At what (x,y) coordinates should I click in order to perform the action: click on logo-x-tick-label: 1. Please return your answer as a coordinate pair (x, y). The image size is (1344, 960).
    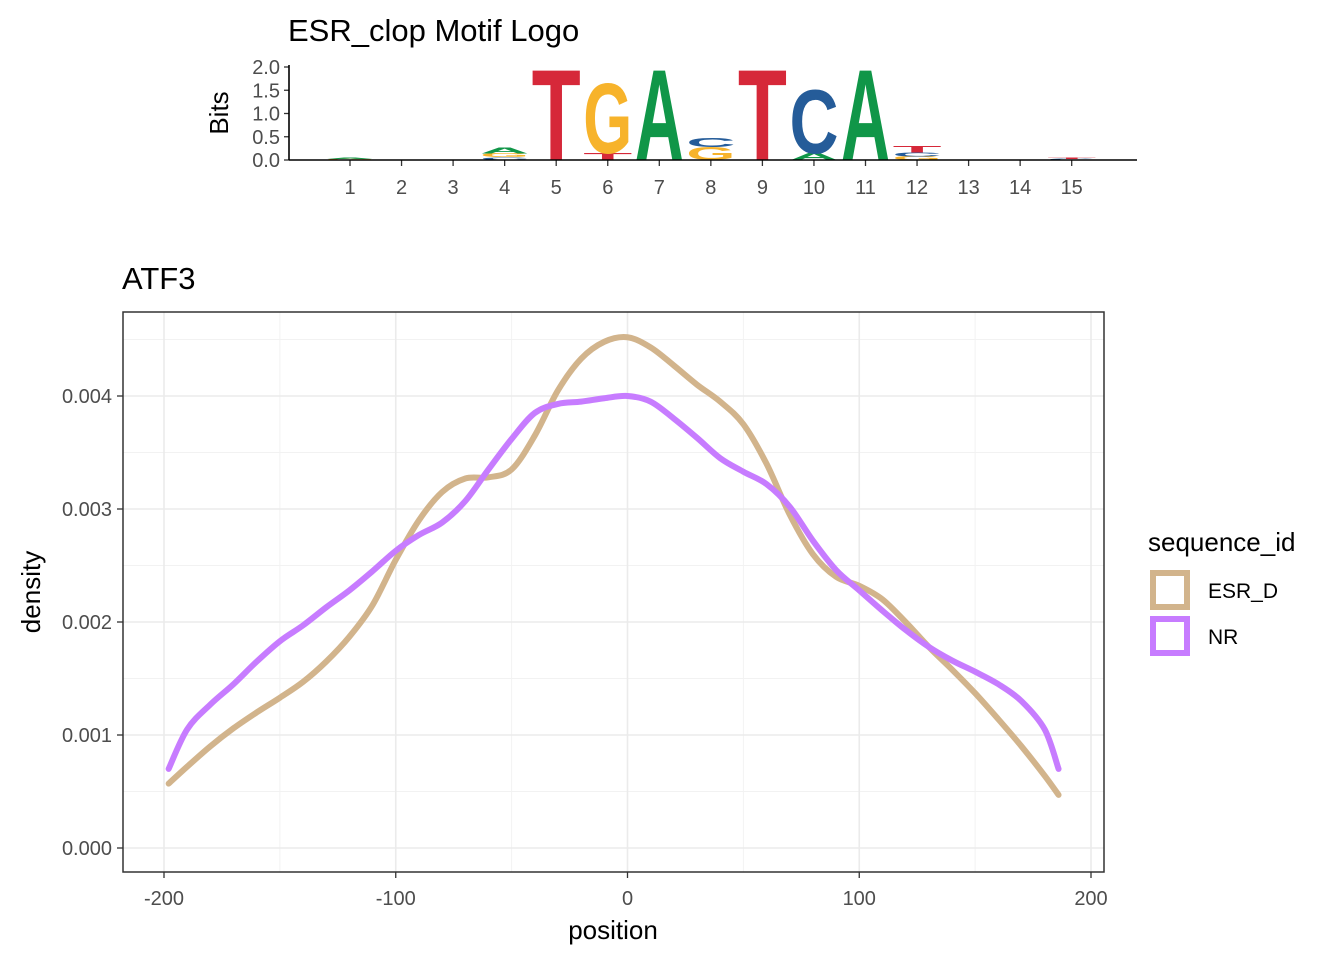
    Looking at the image, I should click on (349, 188).